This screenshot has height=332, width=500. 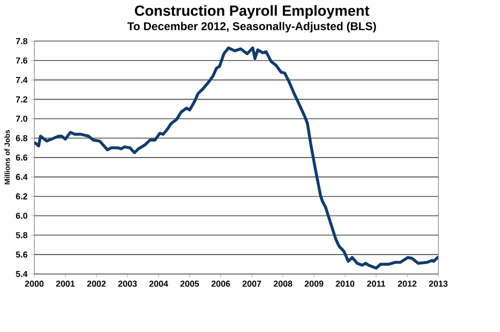 I want to click on y-tick-label: 7.8, so click(x=22, y=41).